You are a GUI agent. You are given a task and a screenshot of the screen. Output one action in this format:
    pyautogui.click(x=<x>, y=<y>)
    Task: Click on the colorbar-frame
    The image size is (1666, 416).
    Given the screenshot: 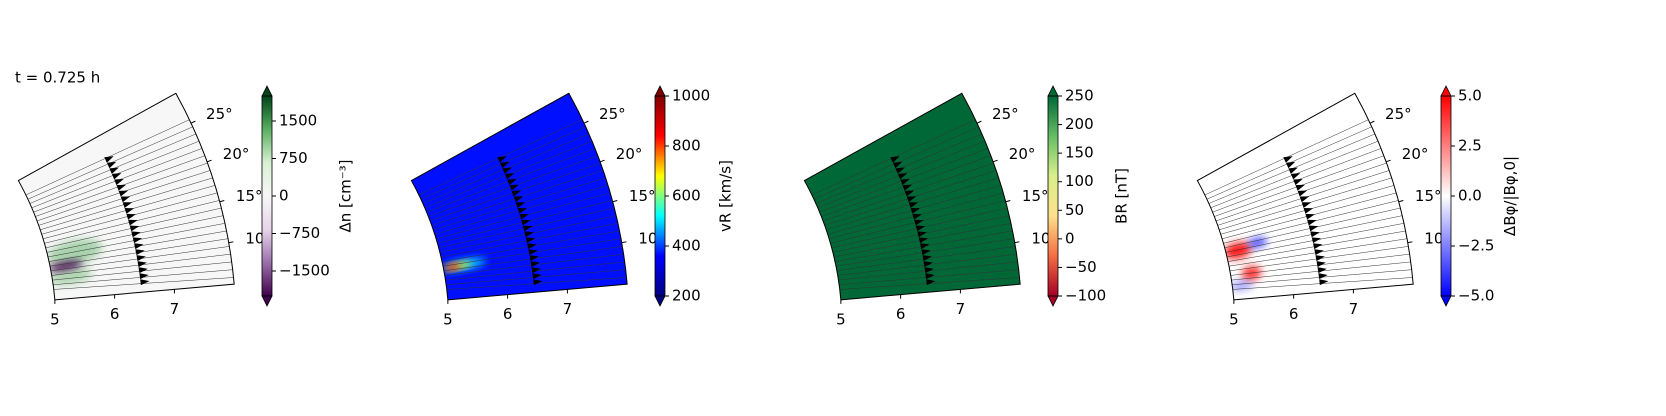 What is the action you would take?
    pyautogui.click(x=1053, y=196)
    